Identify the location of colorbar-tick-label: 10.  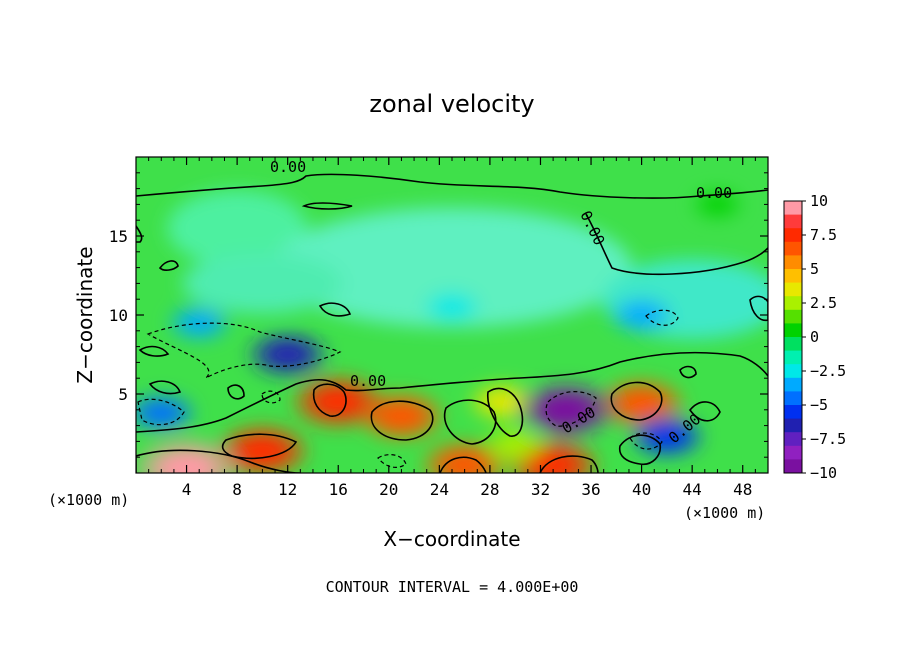
(819, 201).